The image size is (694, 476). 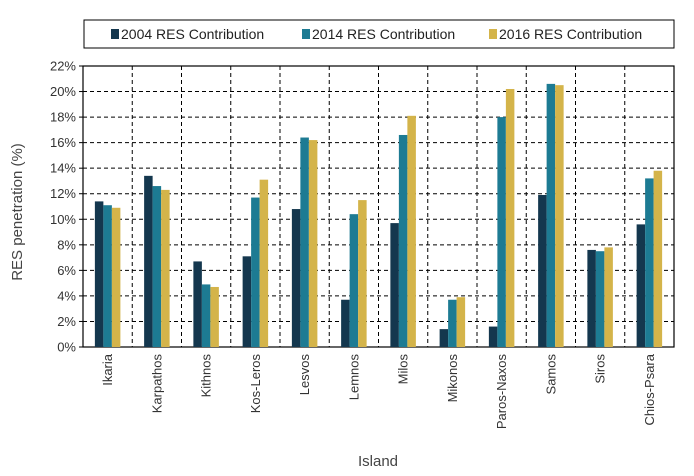 What do you see at coordinates (658, 258) in the screenshot?
I see `bar-3-chios-psara` at bounding box center [658, 258].